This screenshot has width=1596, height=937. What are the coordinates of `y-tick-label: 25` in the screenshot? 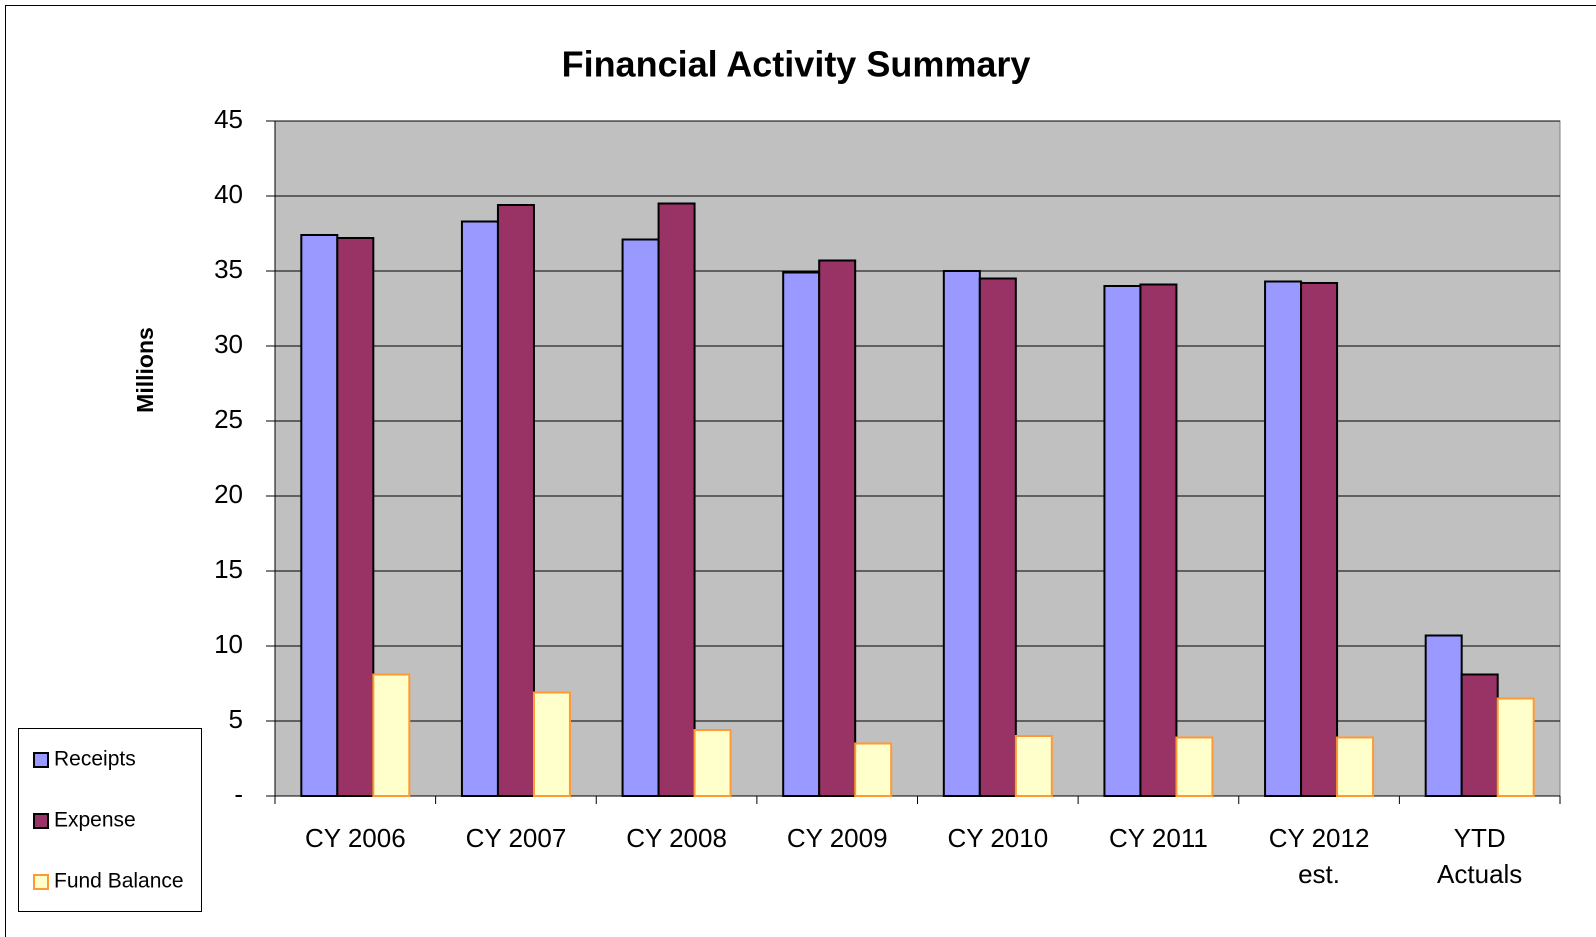 It's located at (228, 419).